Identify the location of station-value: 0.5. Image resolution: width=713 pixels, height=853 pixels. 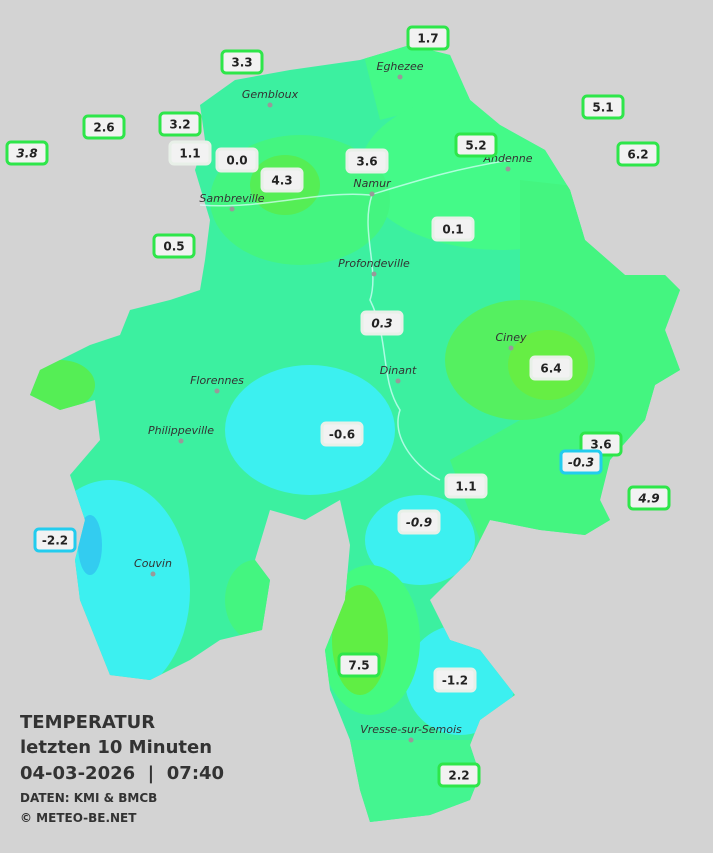
(173, 247).